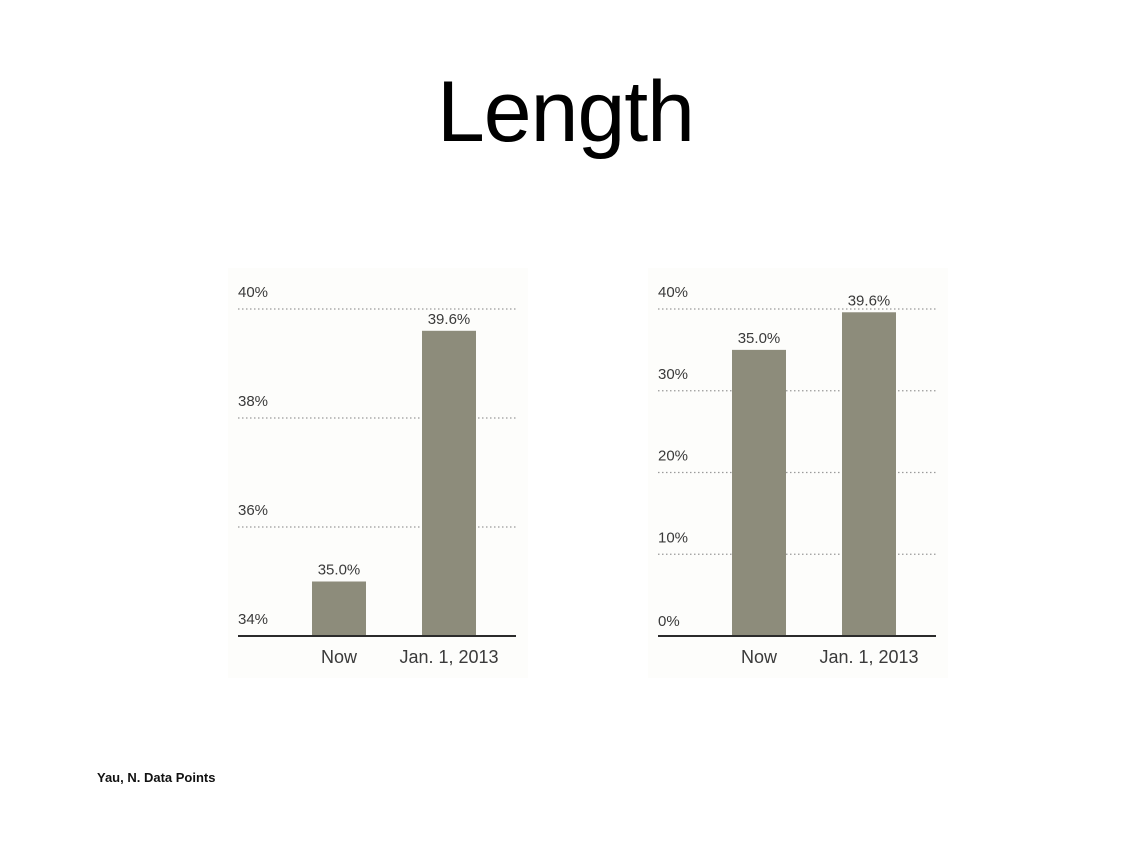  What do you see at coordinates (669, 621) in the screenshot?
I see `y-tick-label: 0%` at bounding box center [669, 621].